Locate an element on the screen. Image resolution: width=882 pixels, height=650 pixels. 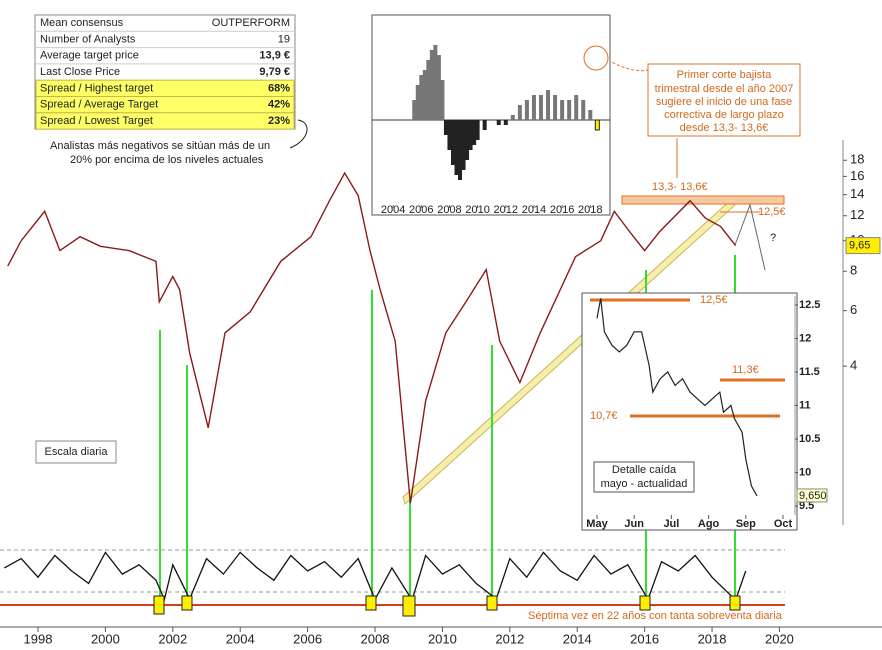
note-line: trimestral desde el año 2007 is located at coordinates (724, 89).